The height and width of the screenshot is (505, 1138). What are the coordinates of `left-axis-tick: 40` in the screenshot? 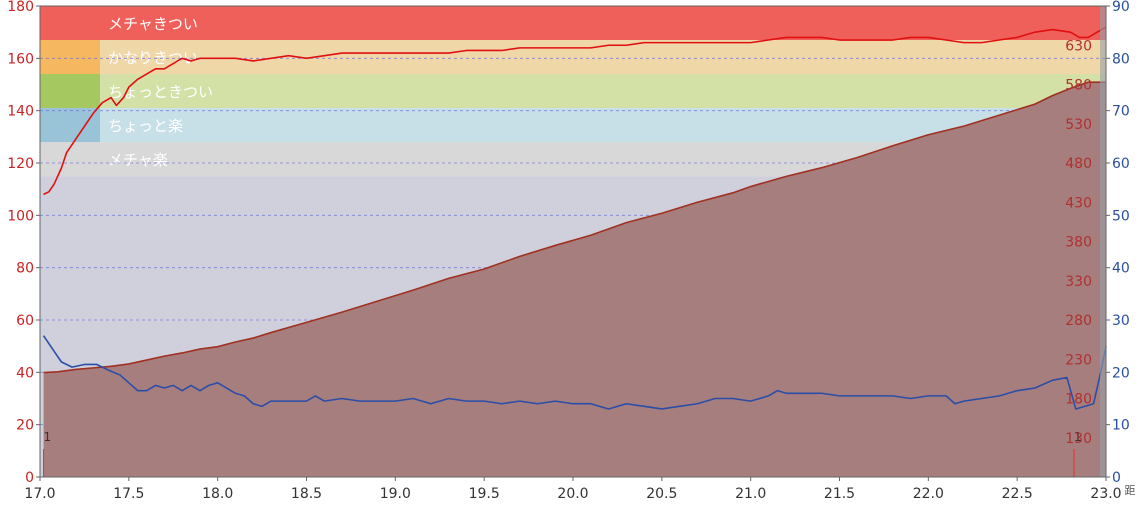 It's located at (25, 373).